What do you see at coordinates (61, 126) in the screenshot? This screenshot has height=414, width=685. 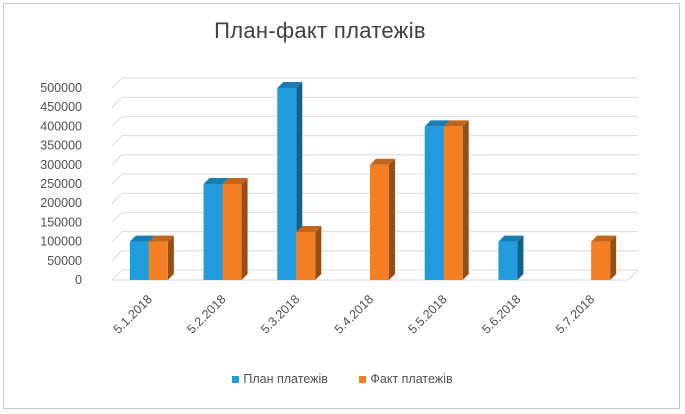 I see `y-tick-label: 400000` at bounding box center [61, 126].